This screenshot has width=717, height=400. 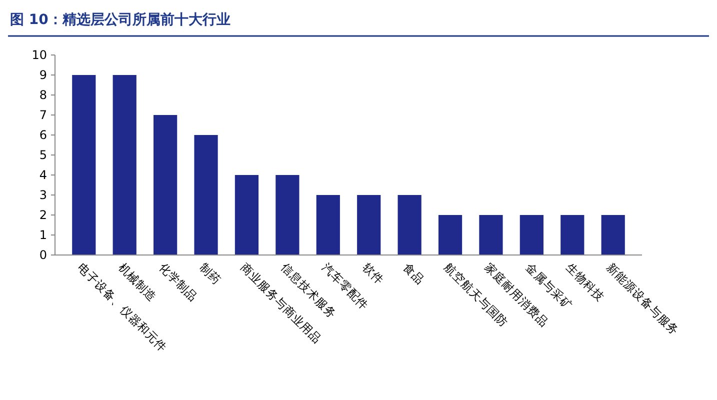 What do you see at coordinates (643, 299) in the screenshot?
I see `x-tick-label: 新能源设备与服务` at bounding box center [643, 299].